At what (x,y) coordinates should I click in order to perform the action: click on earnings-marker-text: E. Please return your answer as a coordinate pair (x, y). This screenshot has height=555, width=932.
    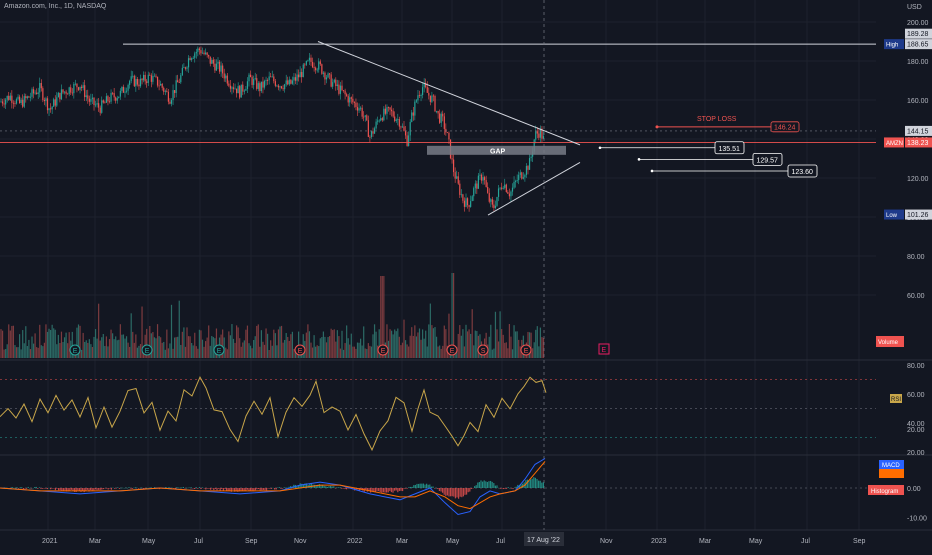
    Looking at the image, I should click on (526, 351).